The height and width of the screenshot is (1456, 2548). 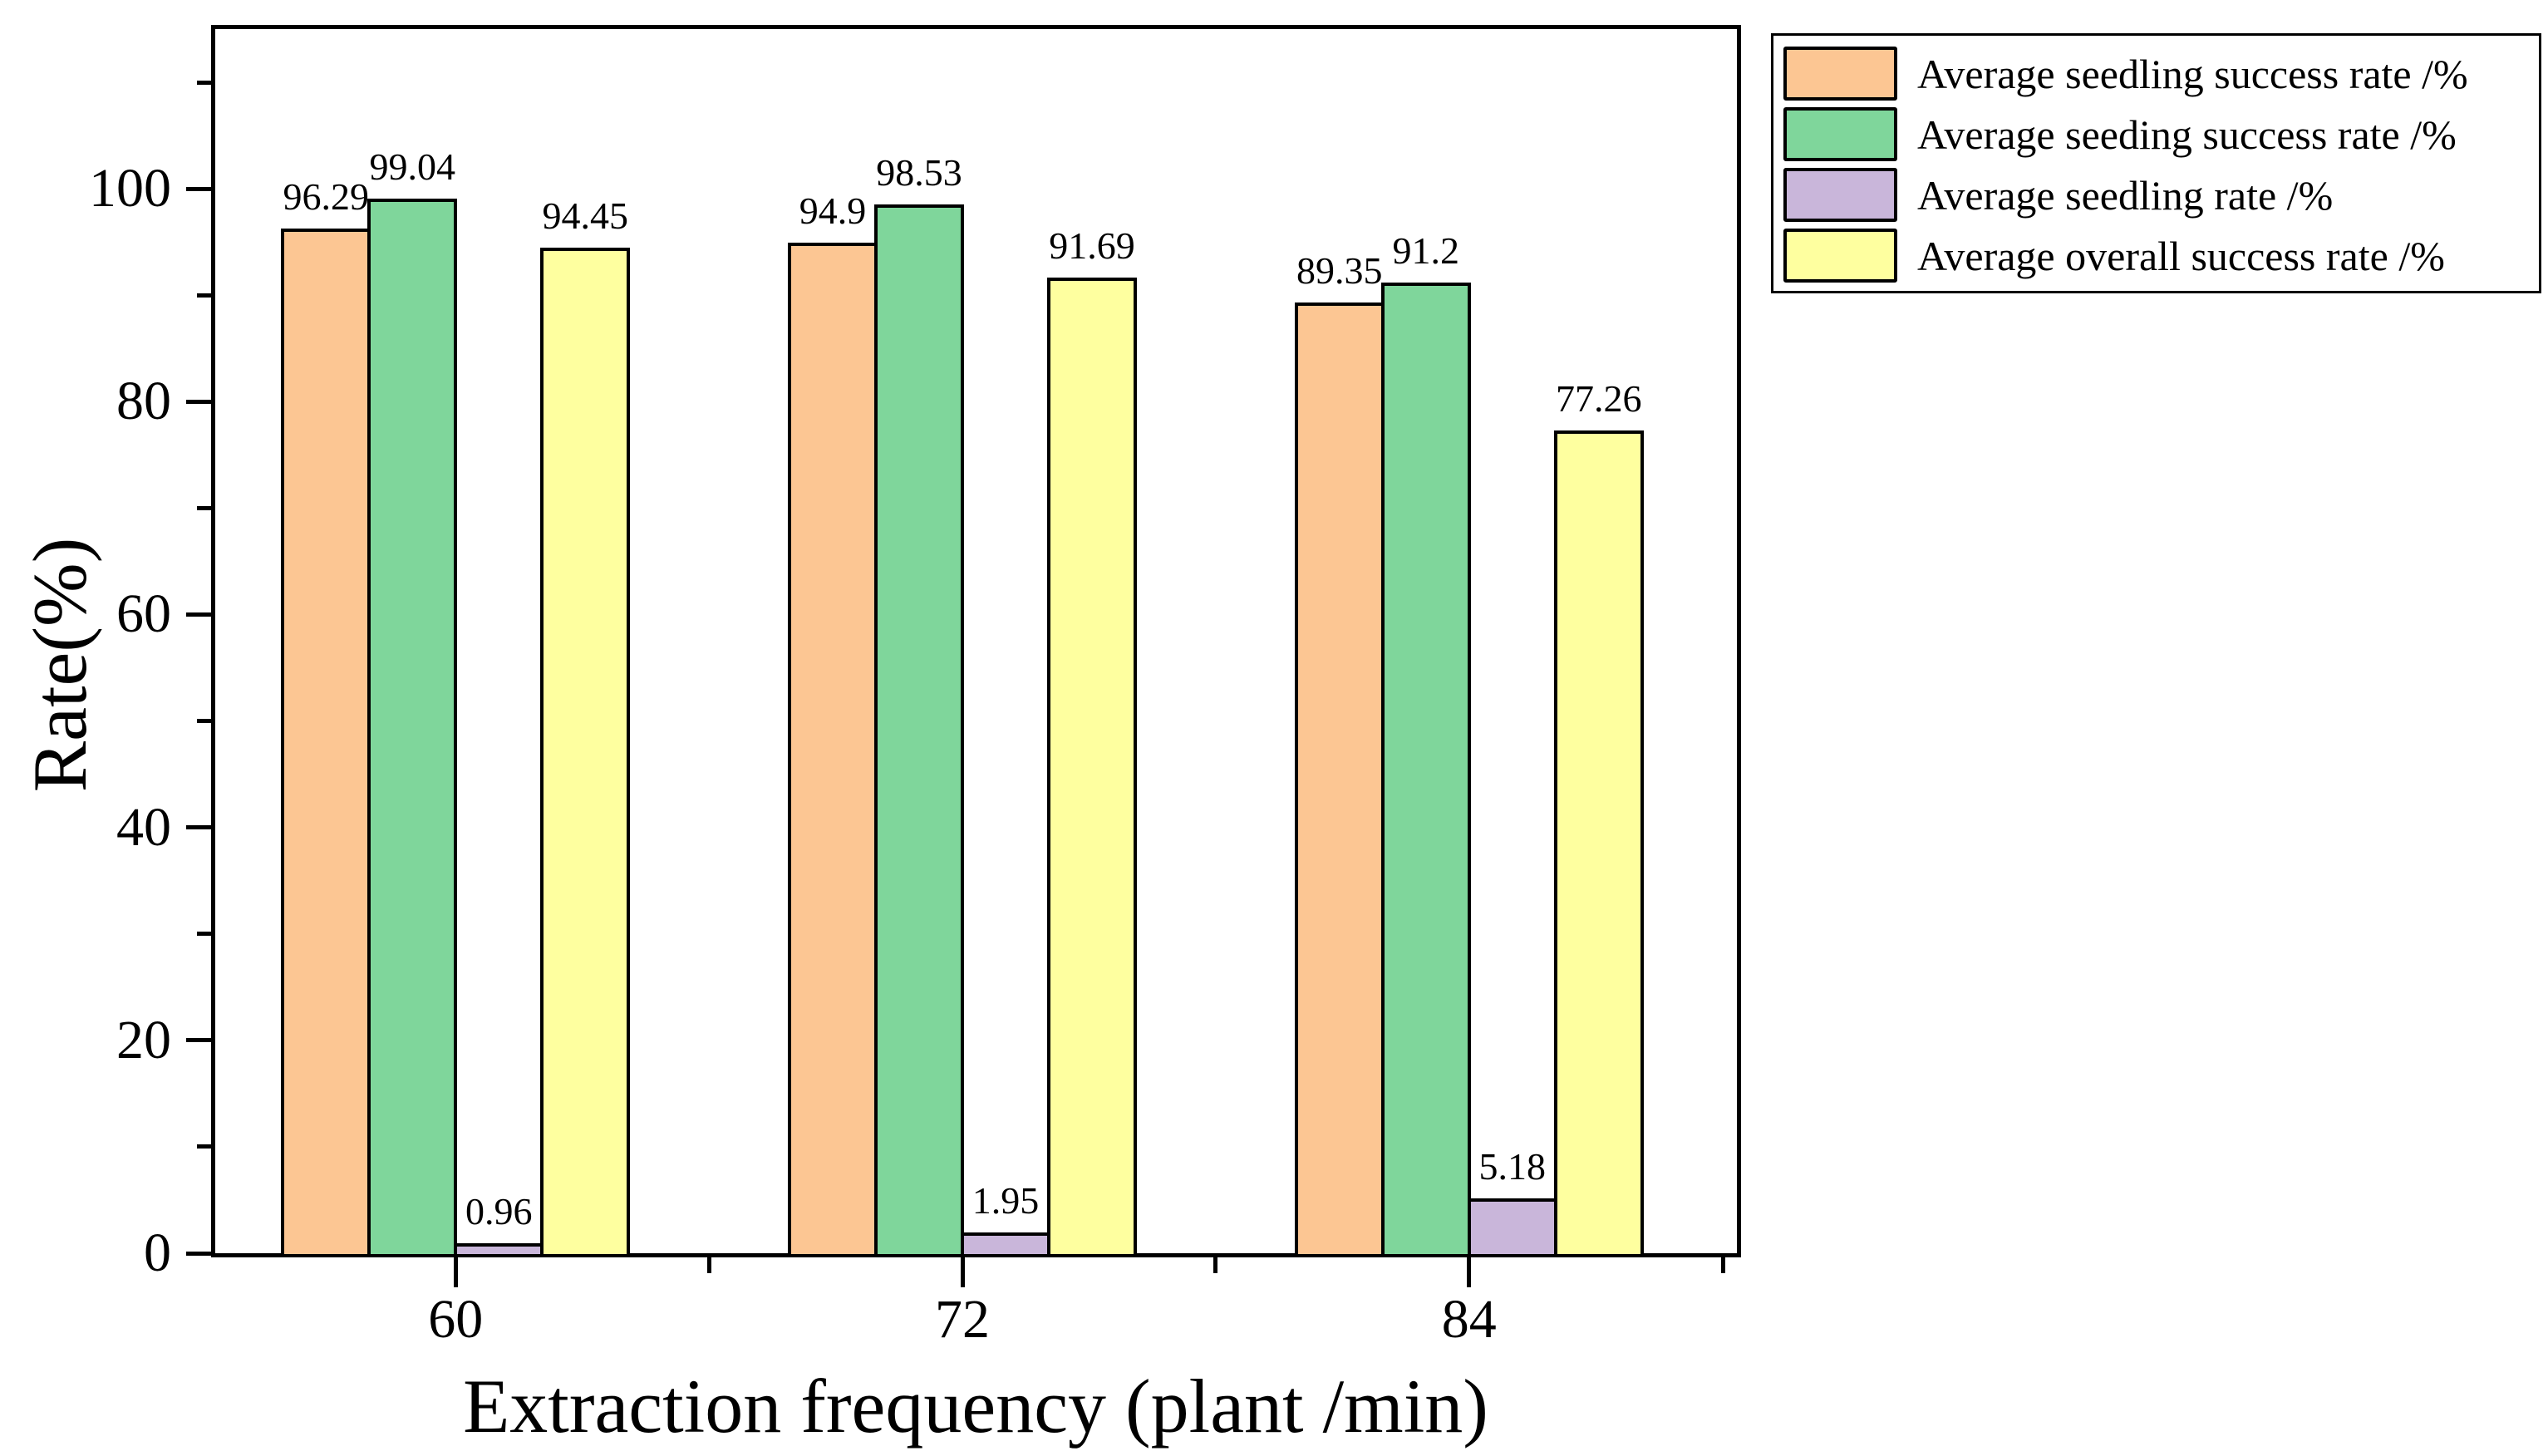 What do you see at coordinates (1092, 245) in the screenshot?
I see `bar-value-label: 91.69` at bounding box center [1092, 245].